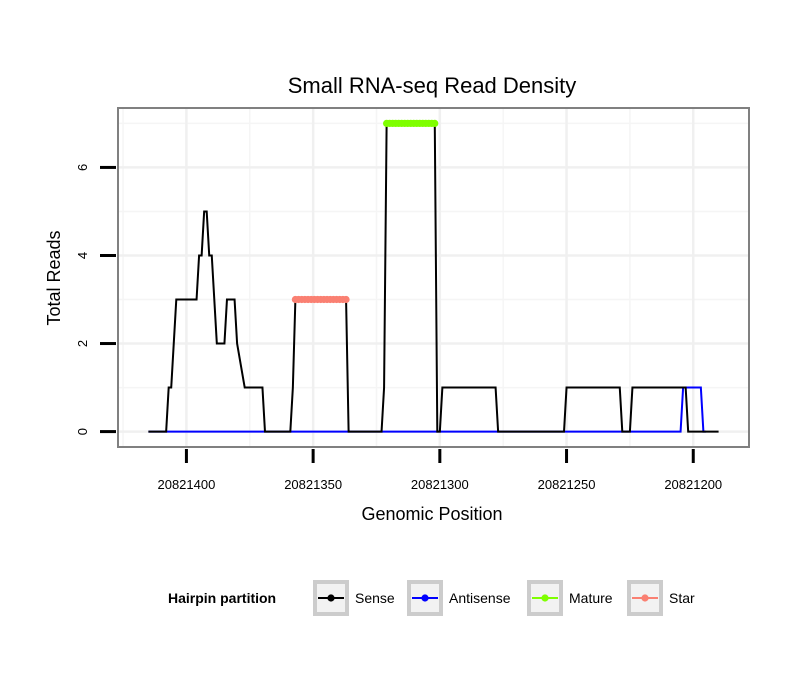 This screenshot has height=690, width=810. I want to click on legend-item-antisense: Antisense, so click(459, 598).